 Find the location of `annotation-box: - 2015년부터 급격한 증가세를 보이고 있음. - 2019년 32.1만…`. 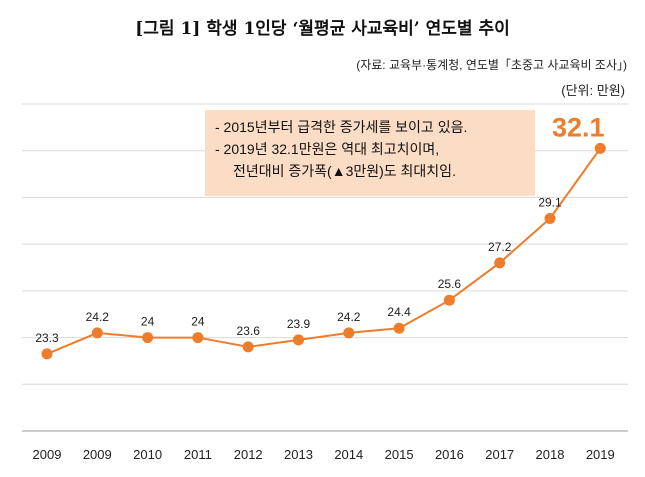

annotation-box: - 2015년부터 급격한 증가세를 보이고 있음. - 2019년 32.1만… is located at coordinates (370, 153).